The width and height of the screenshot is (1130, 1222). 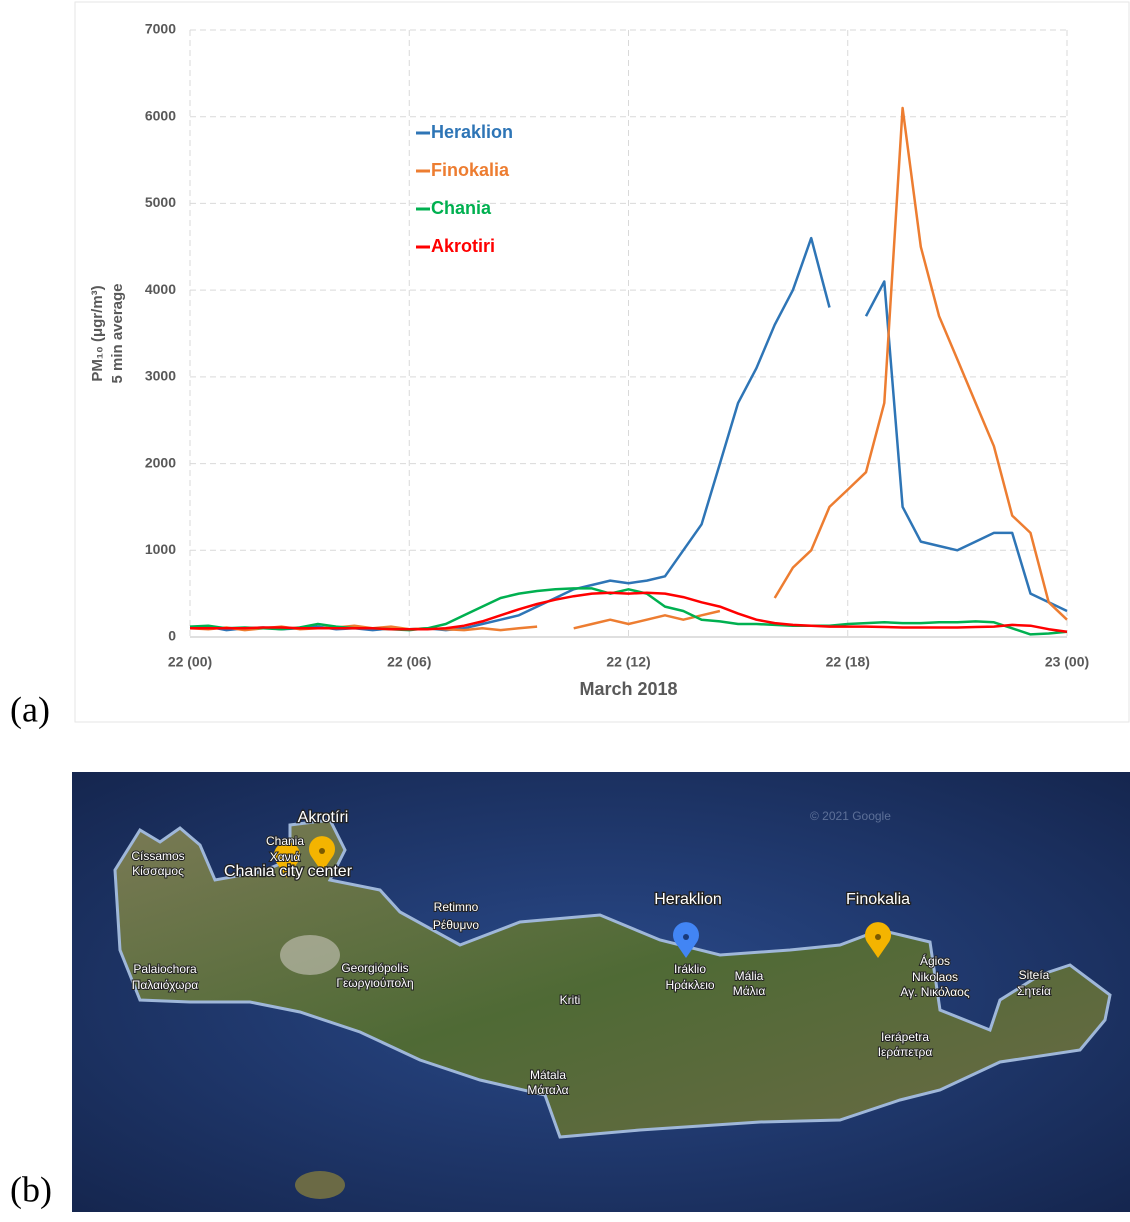 I want to click on map-label: Georgiópolis, so click(x=374, y=968).